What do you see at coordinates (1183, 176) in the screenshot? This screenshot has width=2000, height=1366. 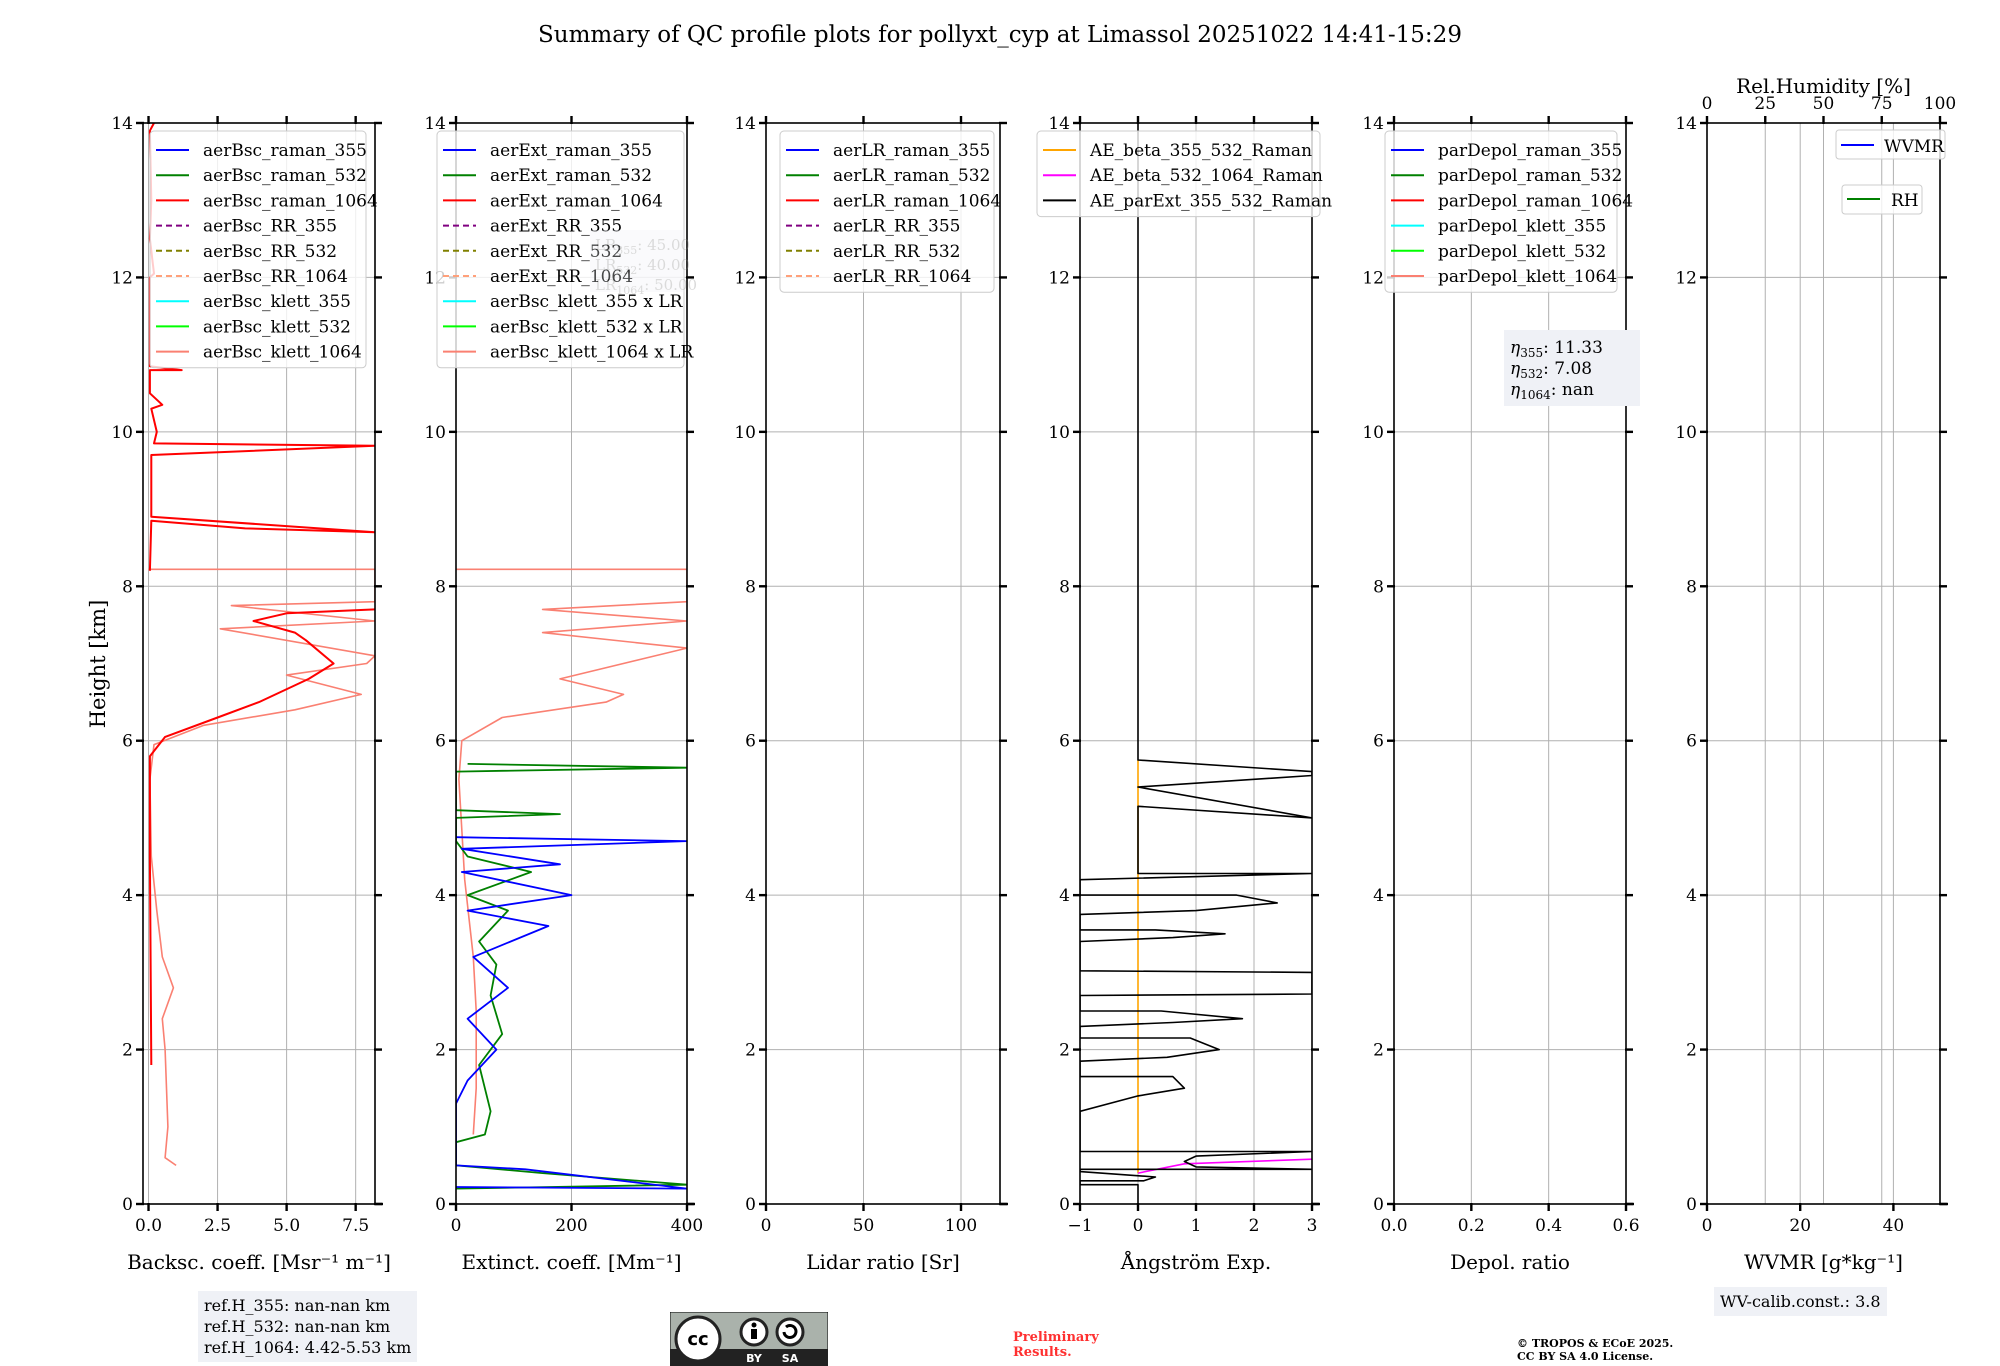 I see `legend-entry: AE_beta_532_1064_Raman` at bounding box center [1183, 176].